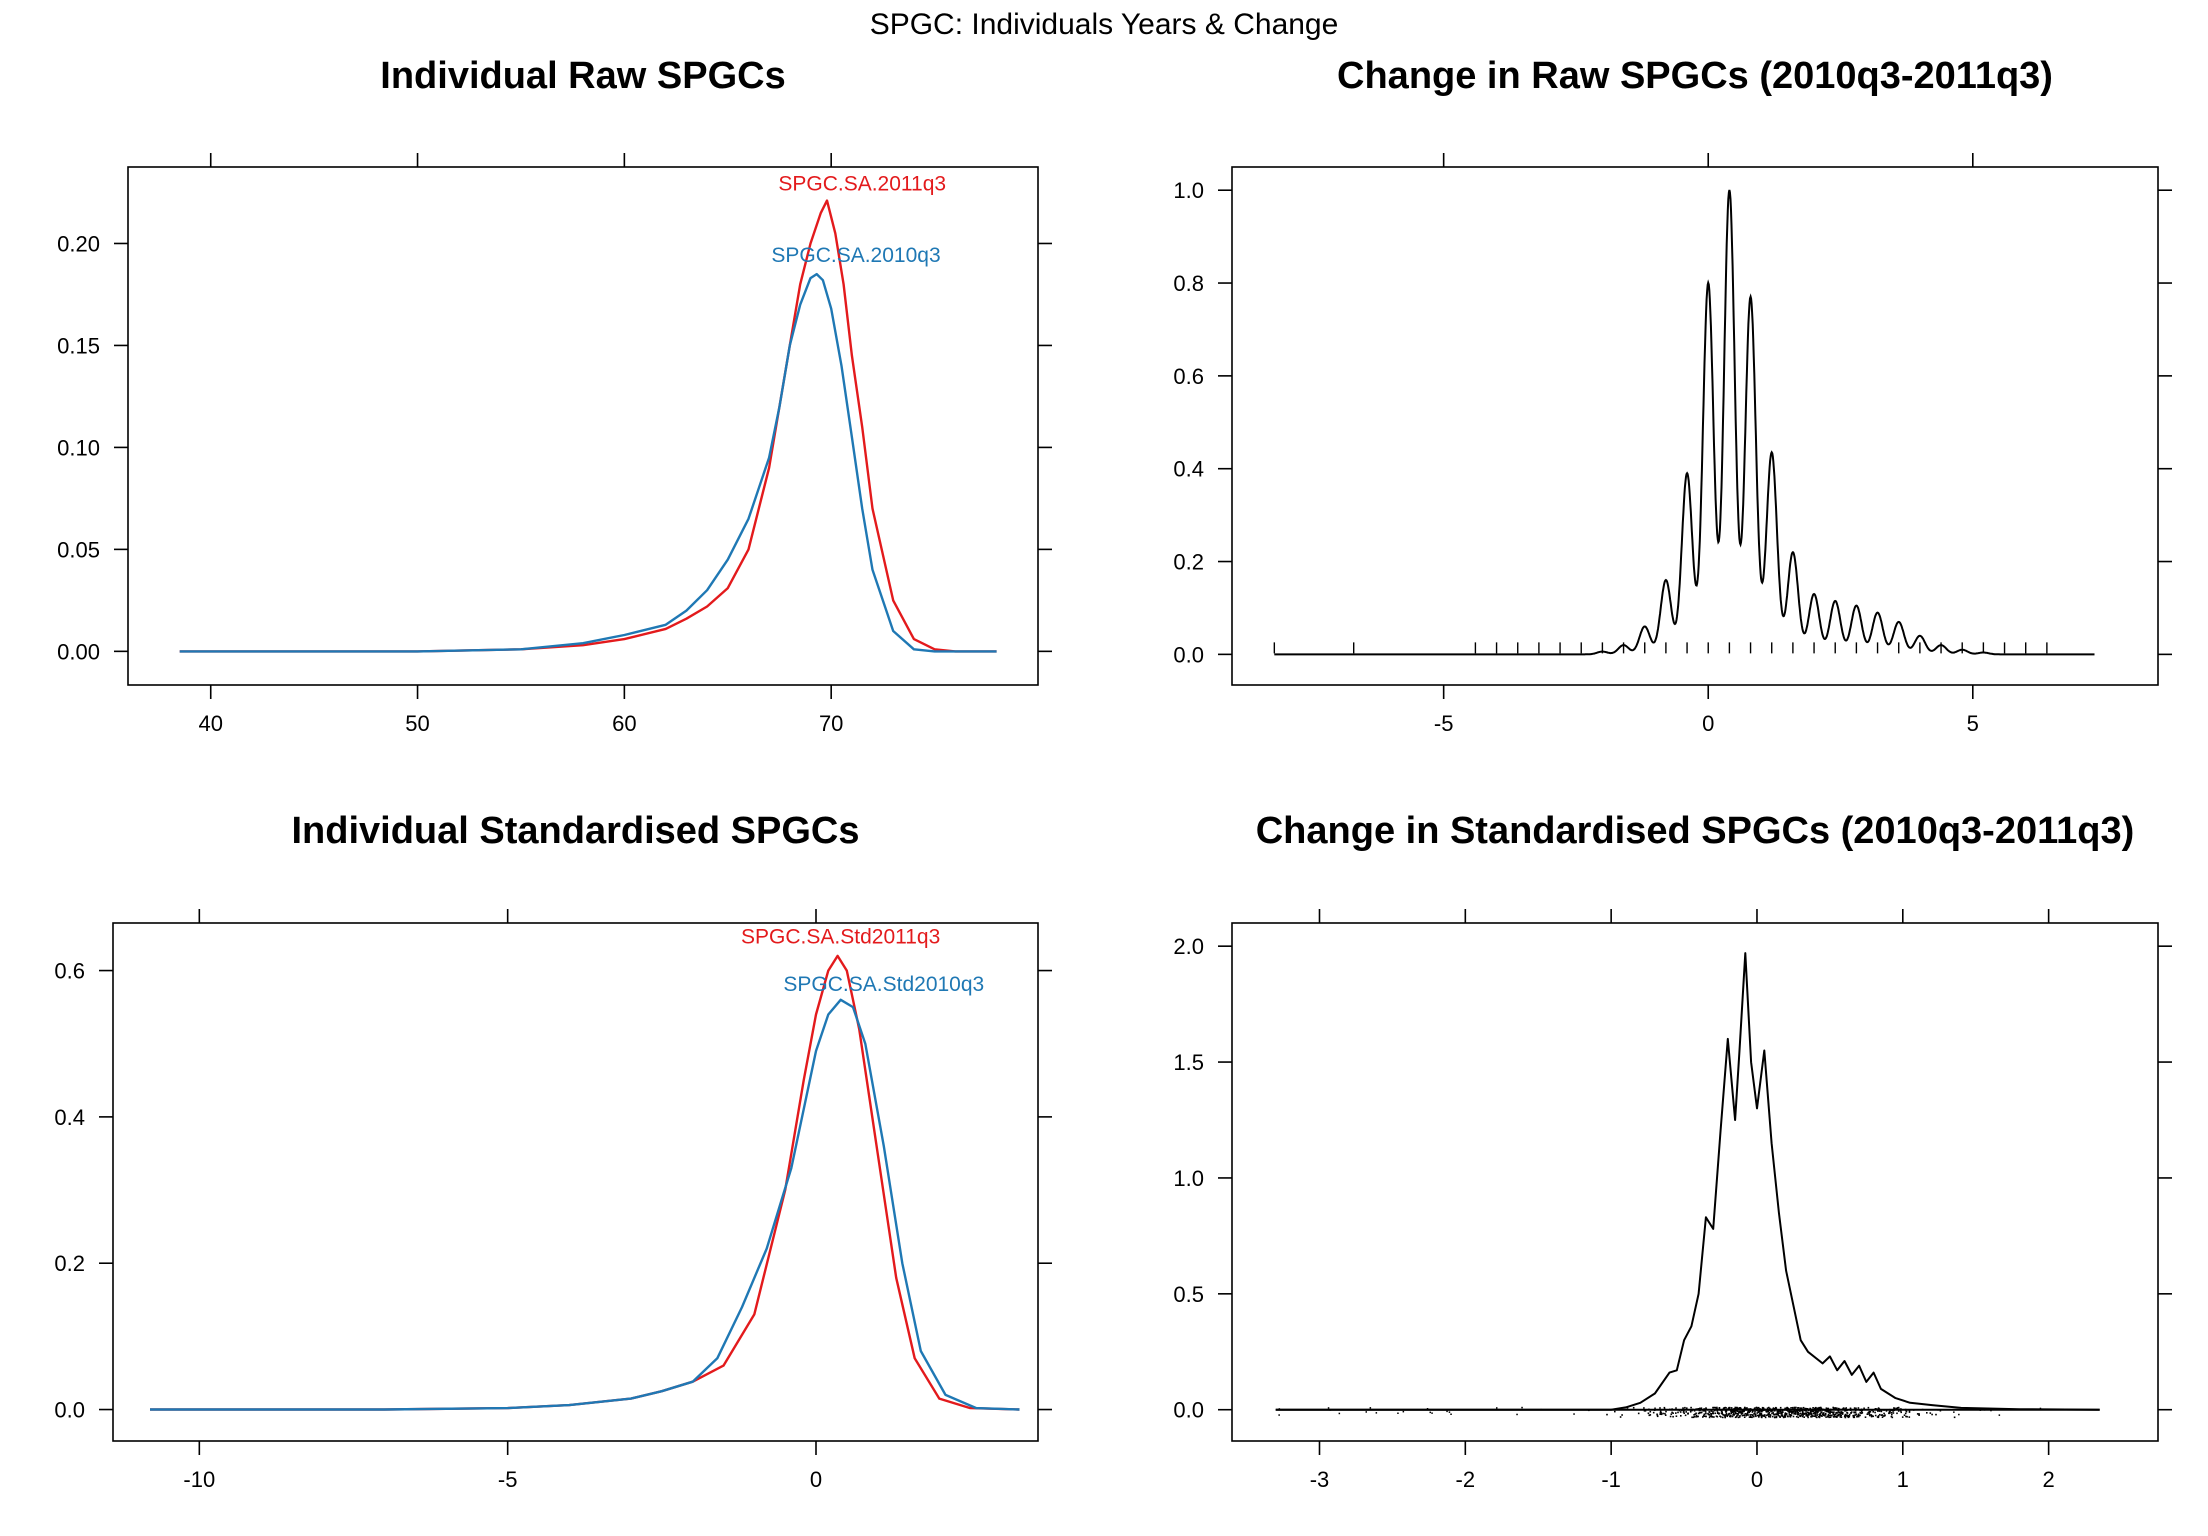 The image size is (2208, 1536). I want to click on y-tick-label: 0.2, so click(1188, 562).